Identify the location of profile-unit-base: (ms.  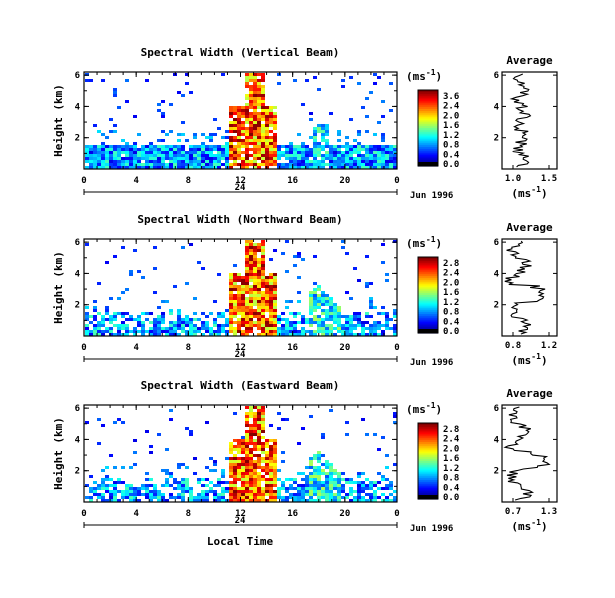
(521, 360).